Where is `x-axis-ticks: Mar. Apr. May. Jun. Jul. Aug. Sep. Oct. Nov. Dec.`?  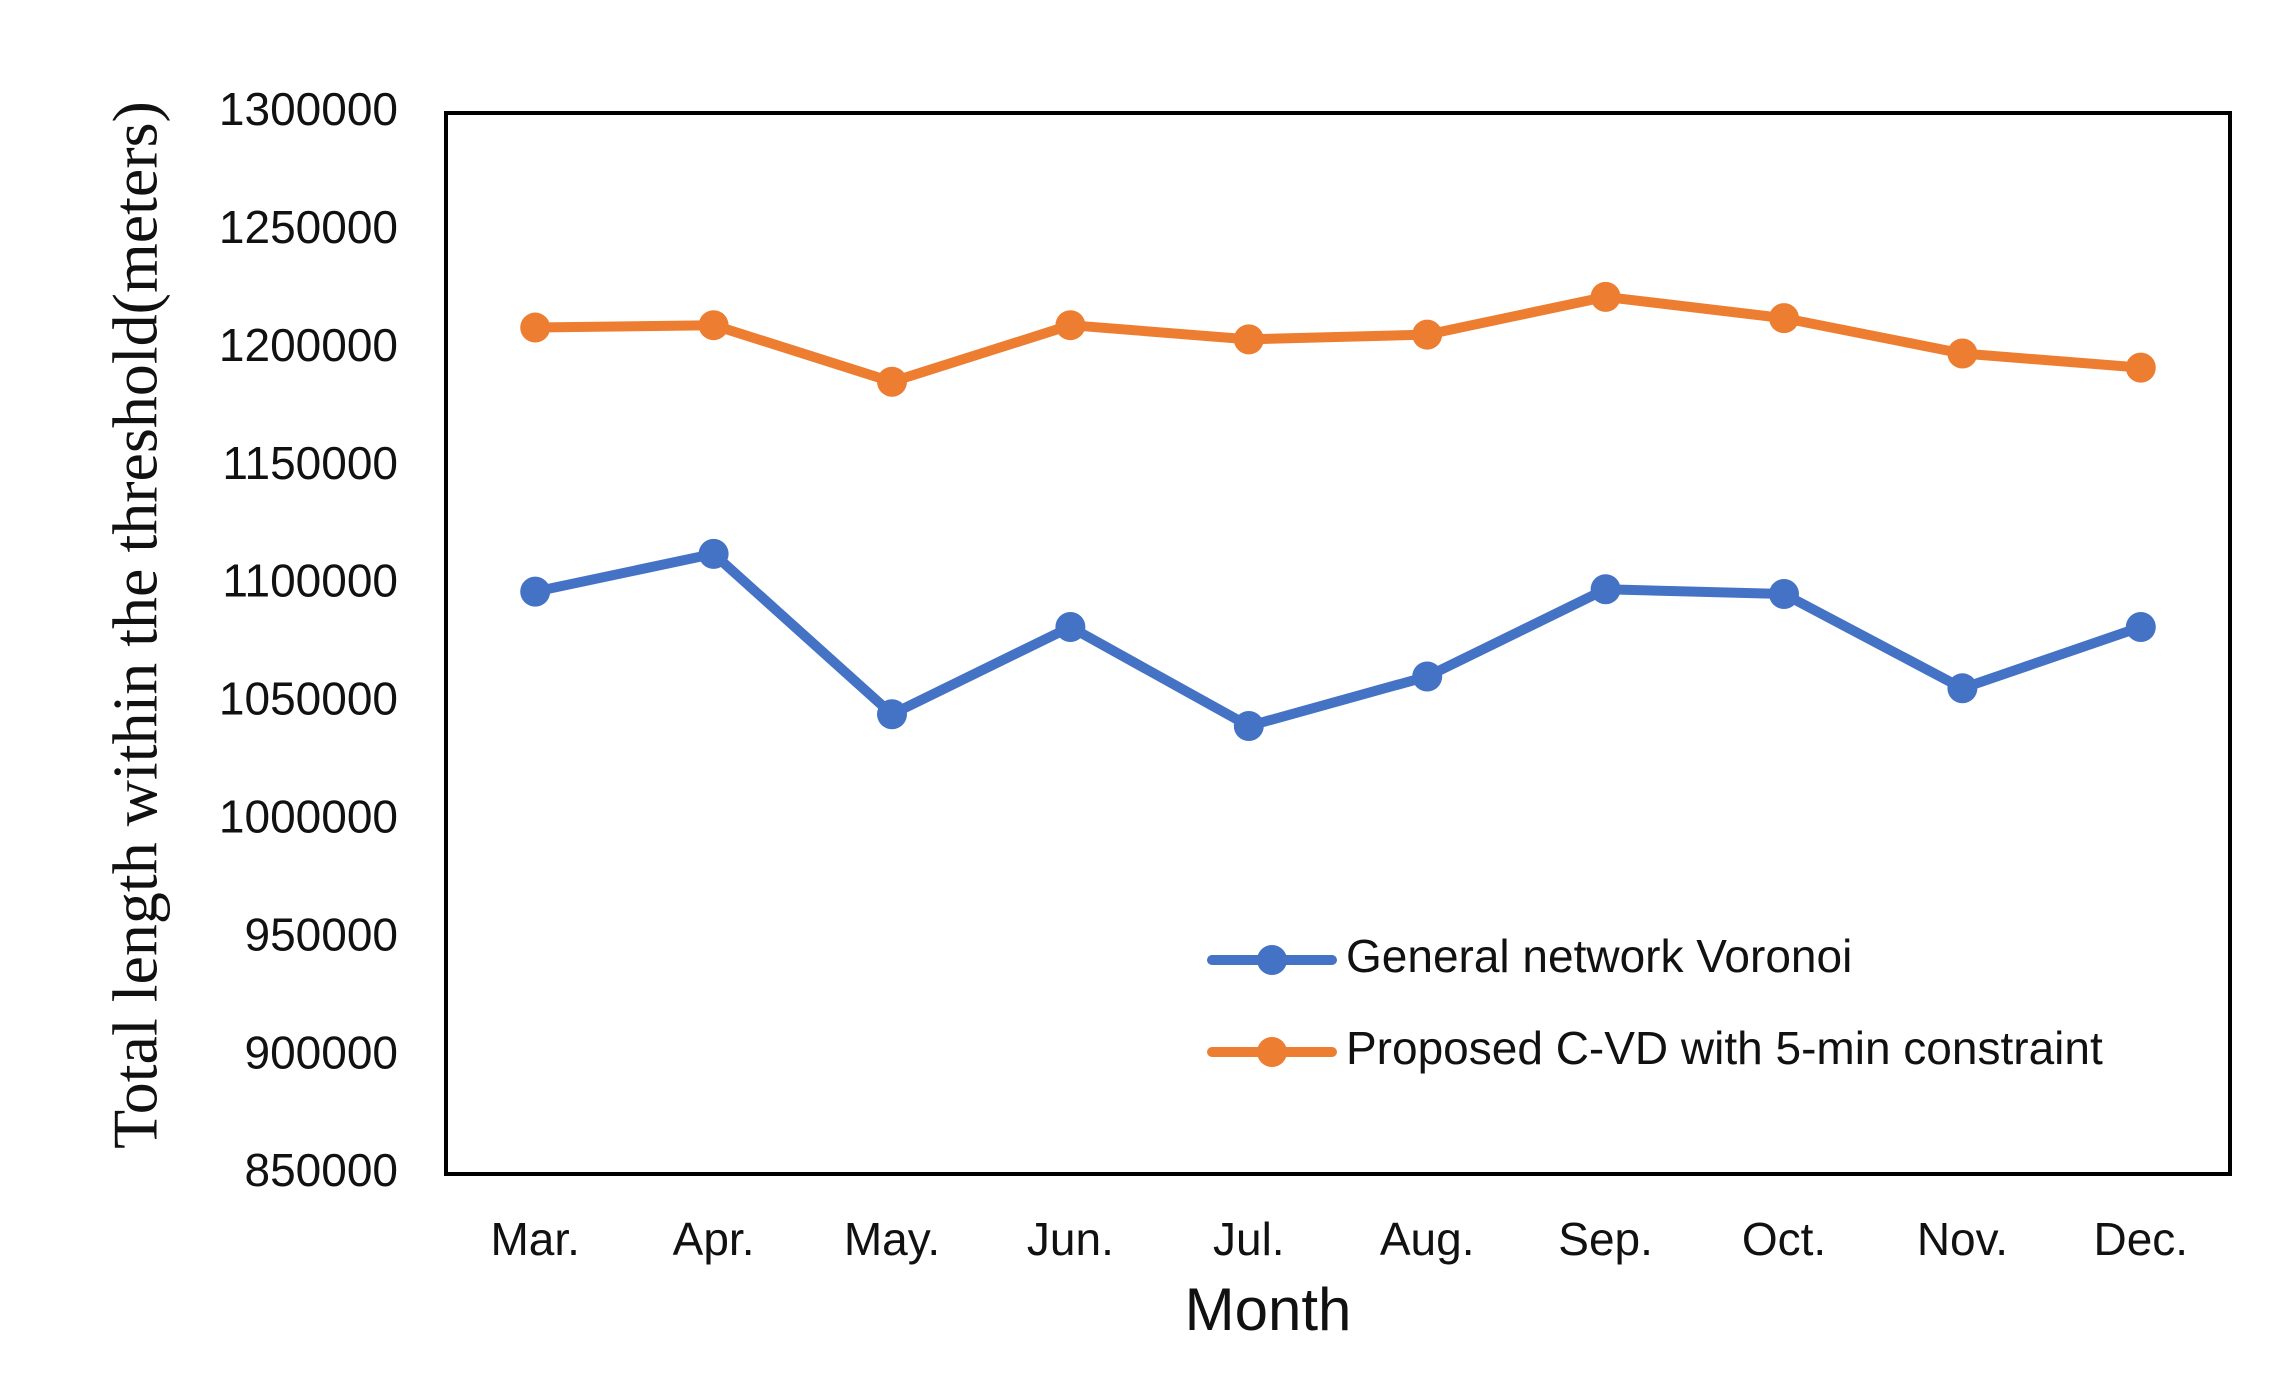 x-axis-ticks: Mar. Apr. May. Jun. Jul. Aug. Sep. Oct. Nov. Dec. is located at coordinates (1339, 1239).